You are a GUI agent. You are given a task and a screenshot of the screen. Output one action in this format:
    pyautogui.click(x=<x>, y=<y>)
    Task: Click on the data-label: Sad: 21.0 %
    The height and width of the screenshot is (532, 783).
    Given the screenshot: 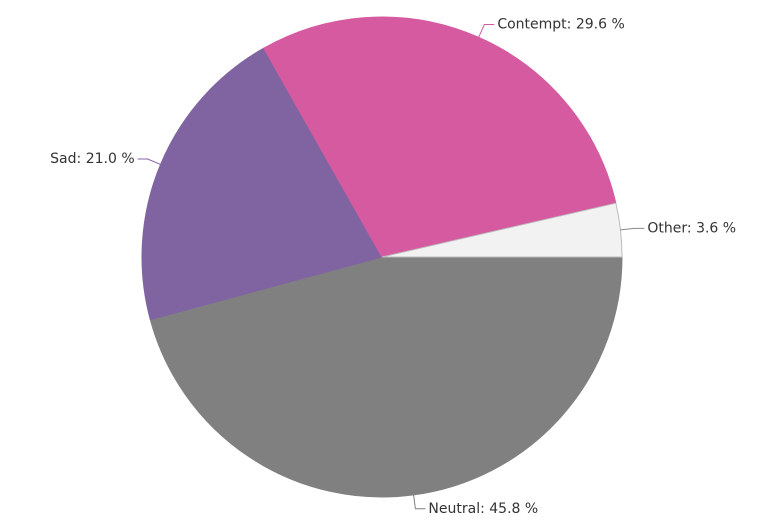 What is the action you would take?
    pyautogui.click(x=92, y=159)
    